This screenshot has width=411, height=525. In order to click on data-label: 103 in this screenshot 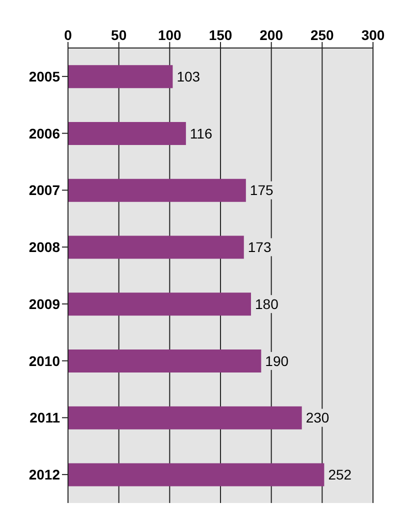, I will do `click(188, 76)`.